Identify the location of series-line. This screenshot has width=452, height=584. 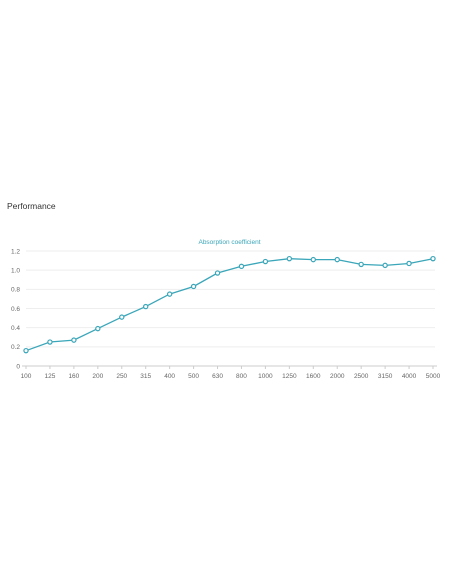
(229, 305).